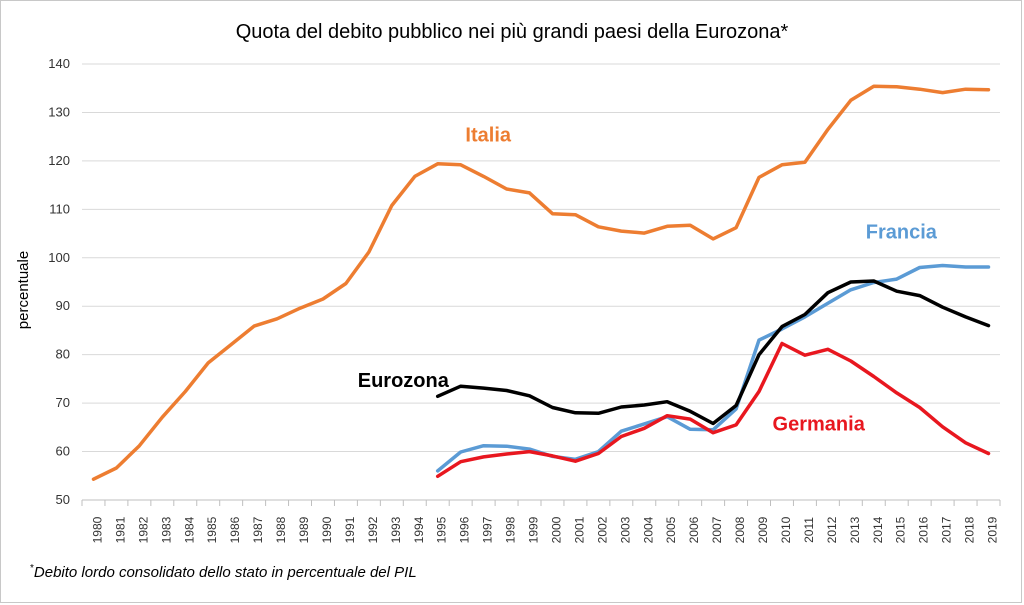  I want to click on footnote-marker: *, so click(32, 568).